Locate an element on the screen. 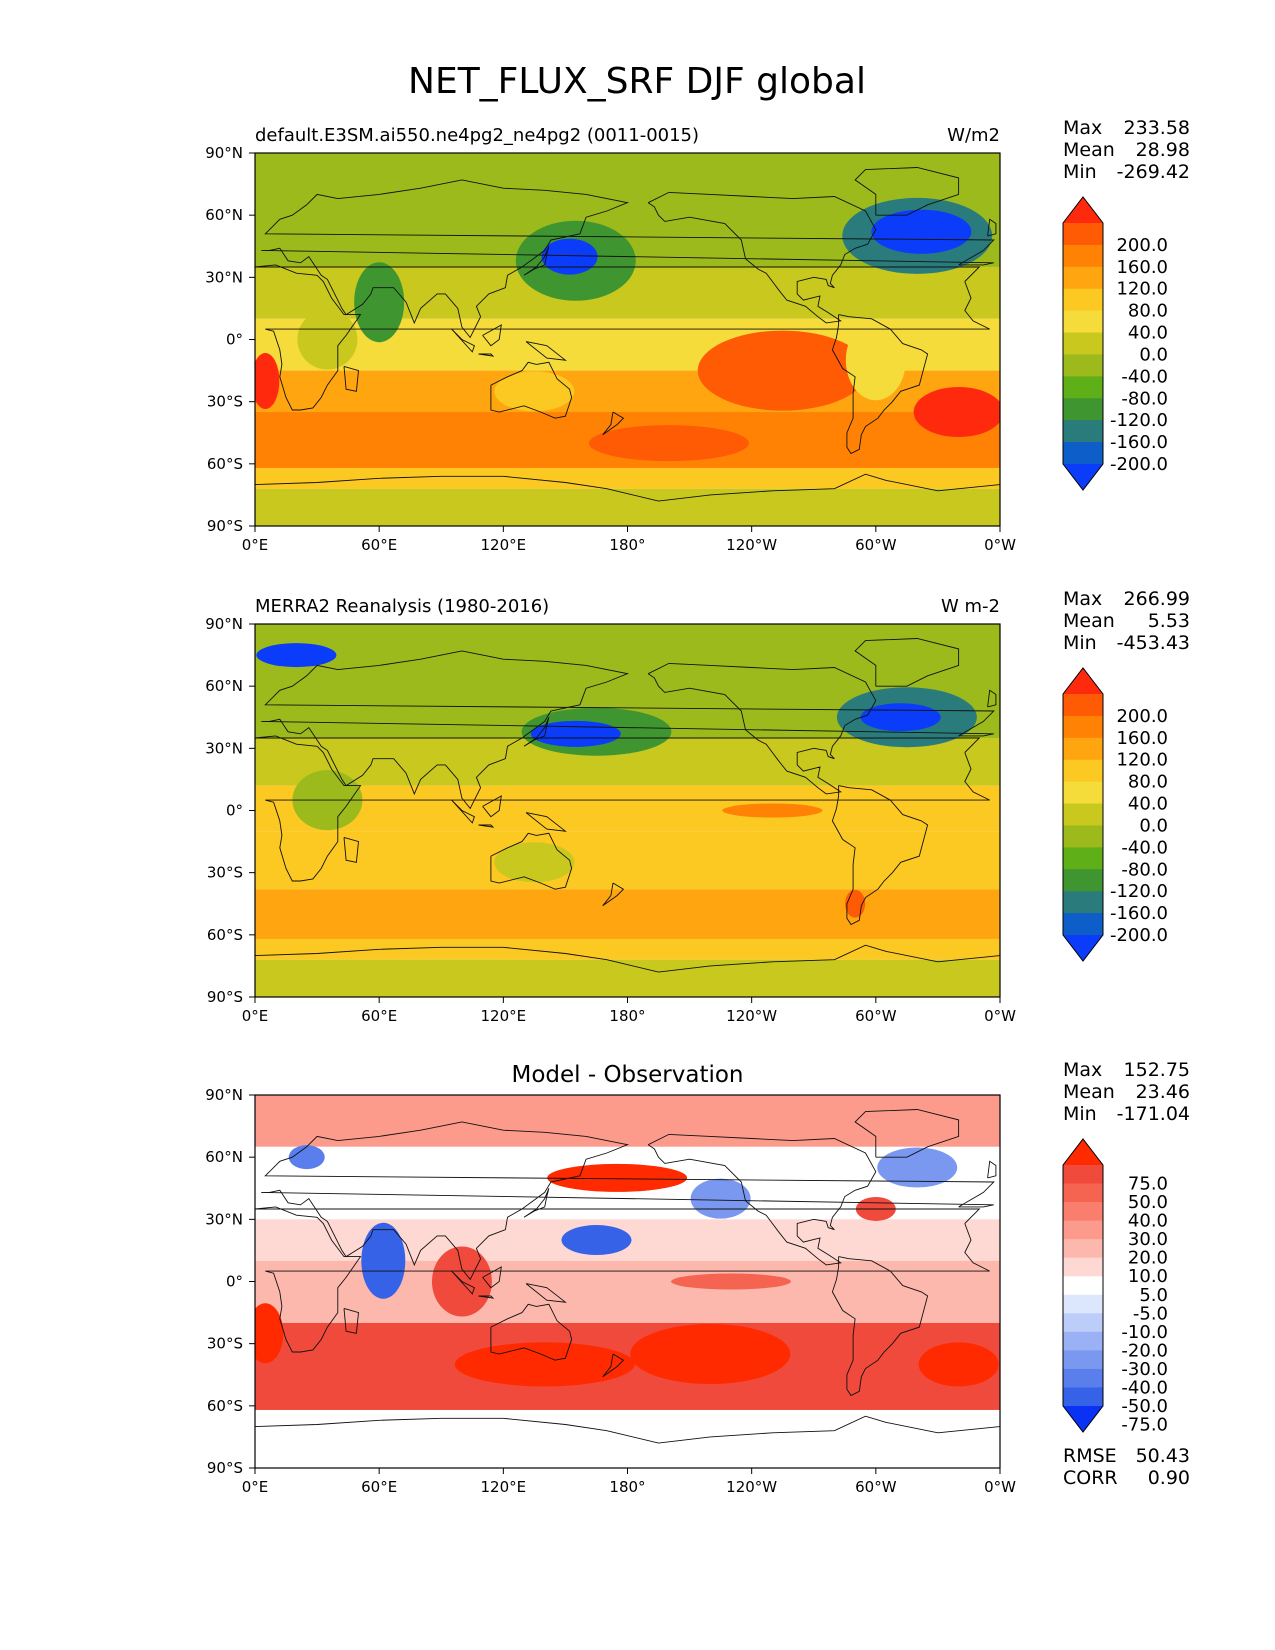 Image resolution: width=1275 pixels, height=1650 pixels. colorbar-tick-label: 0.0 is located at coordinates (1153, 354).